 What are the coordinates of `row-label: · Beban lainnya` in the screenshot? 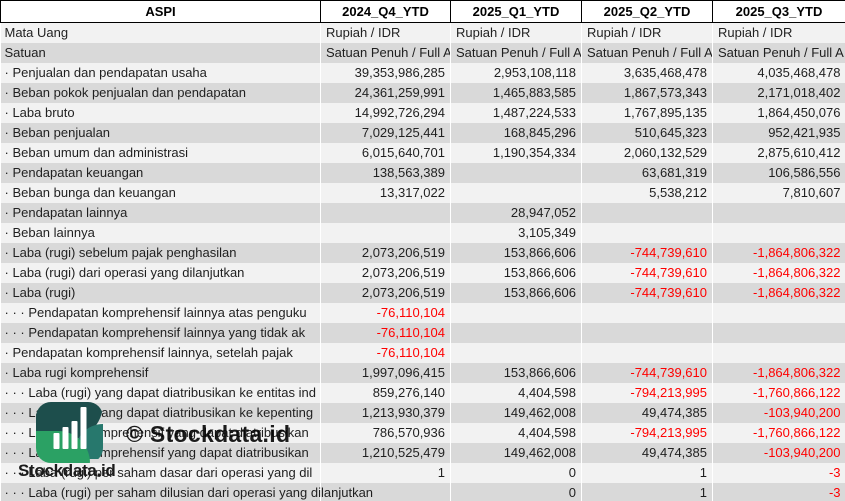 It's located at (160, 233).